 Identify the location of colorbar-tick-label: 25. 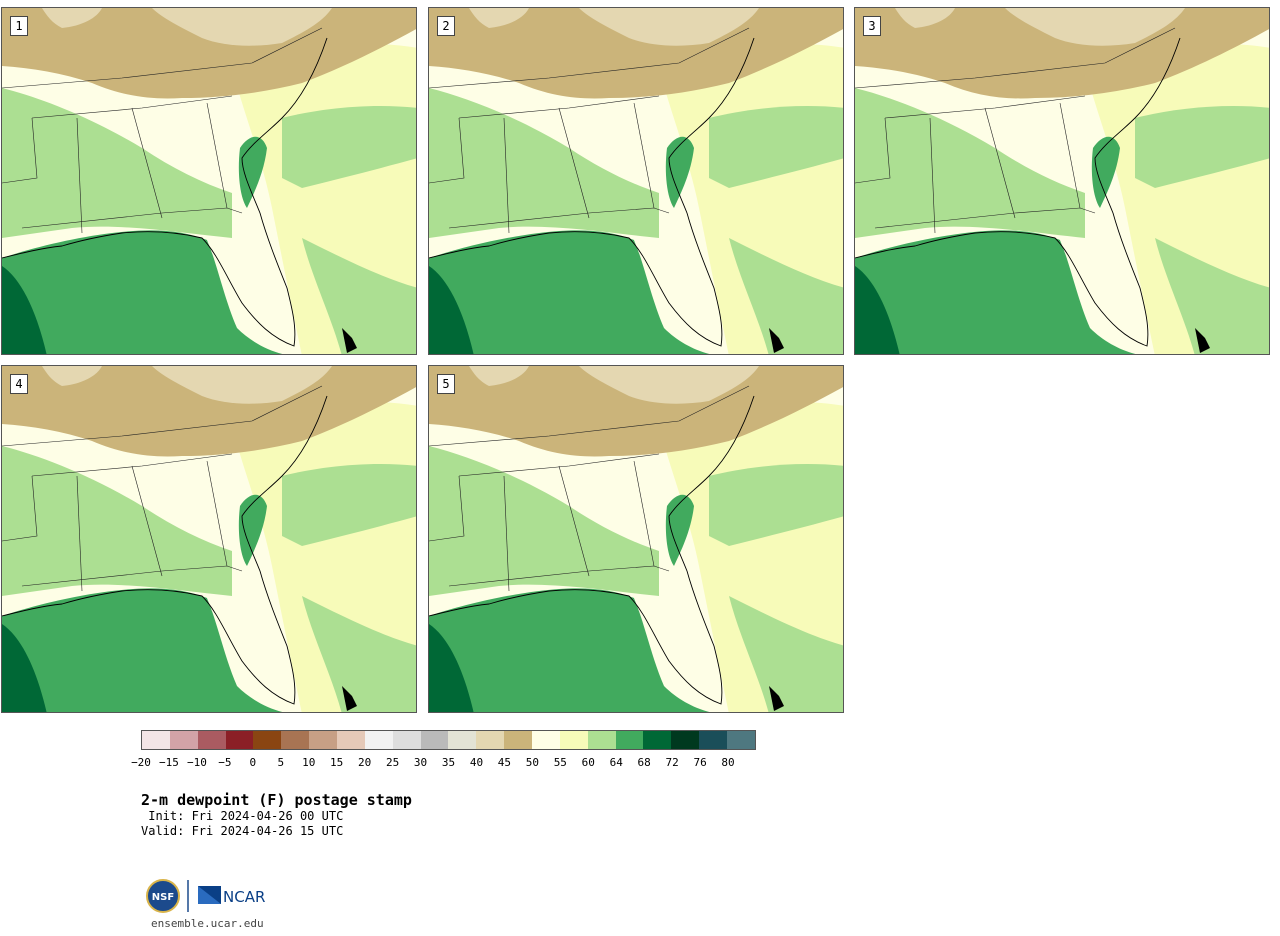
(392, 762).